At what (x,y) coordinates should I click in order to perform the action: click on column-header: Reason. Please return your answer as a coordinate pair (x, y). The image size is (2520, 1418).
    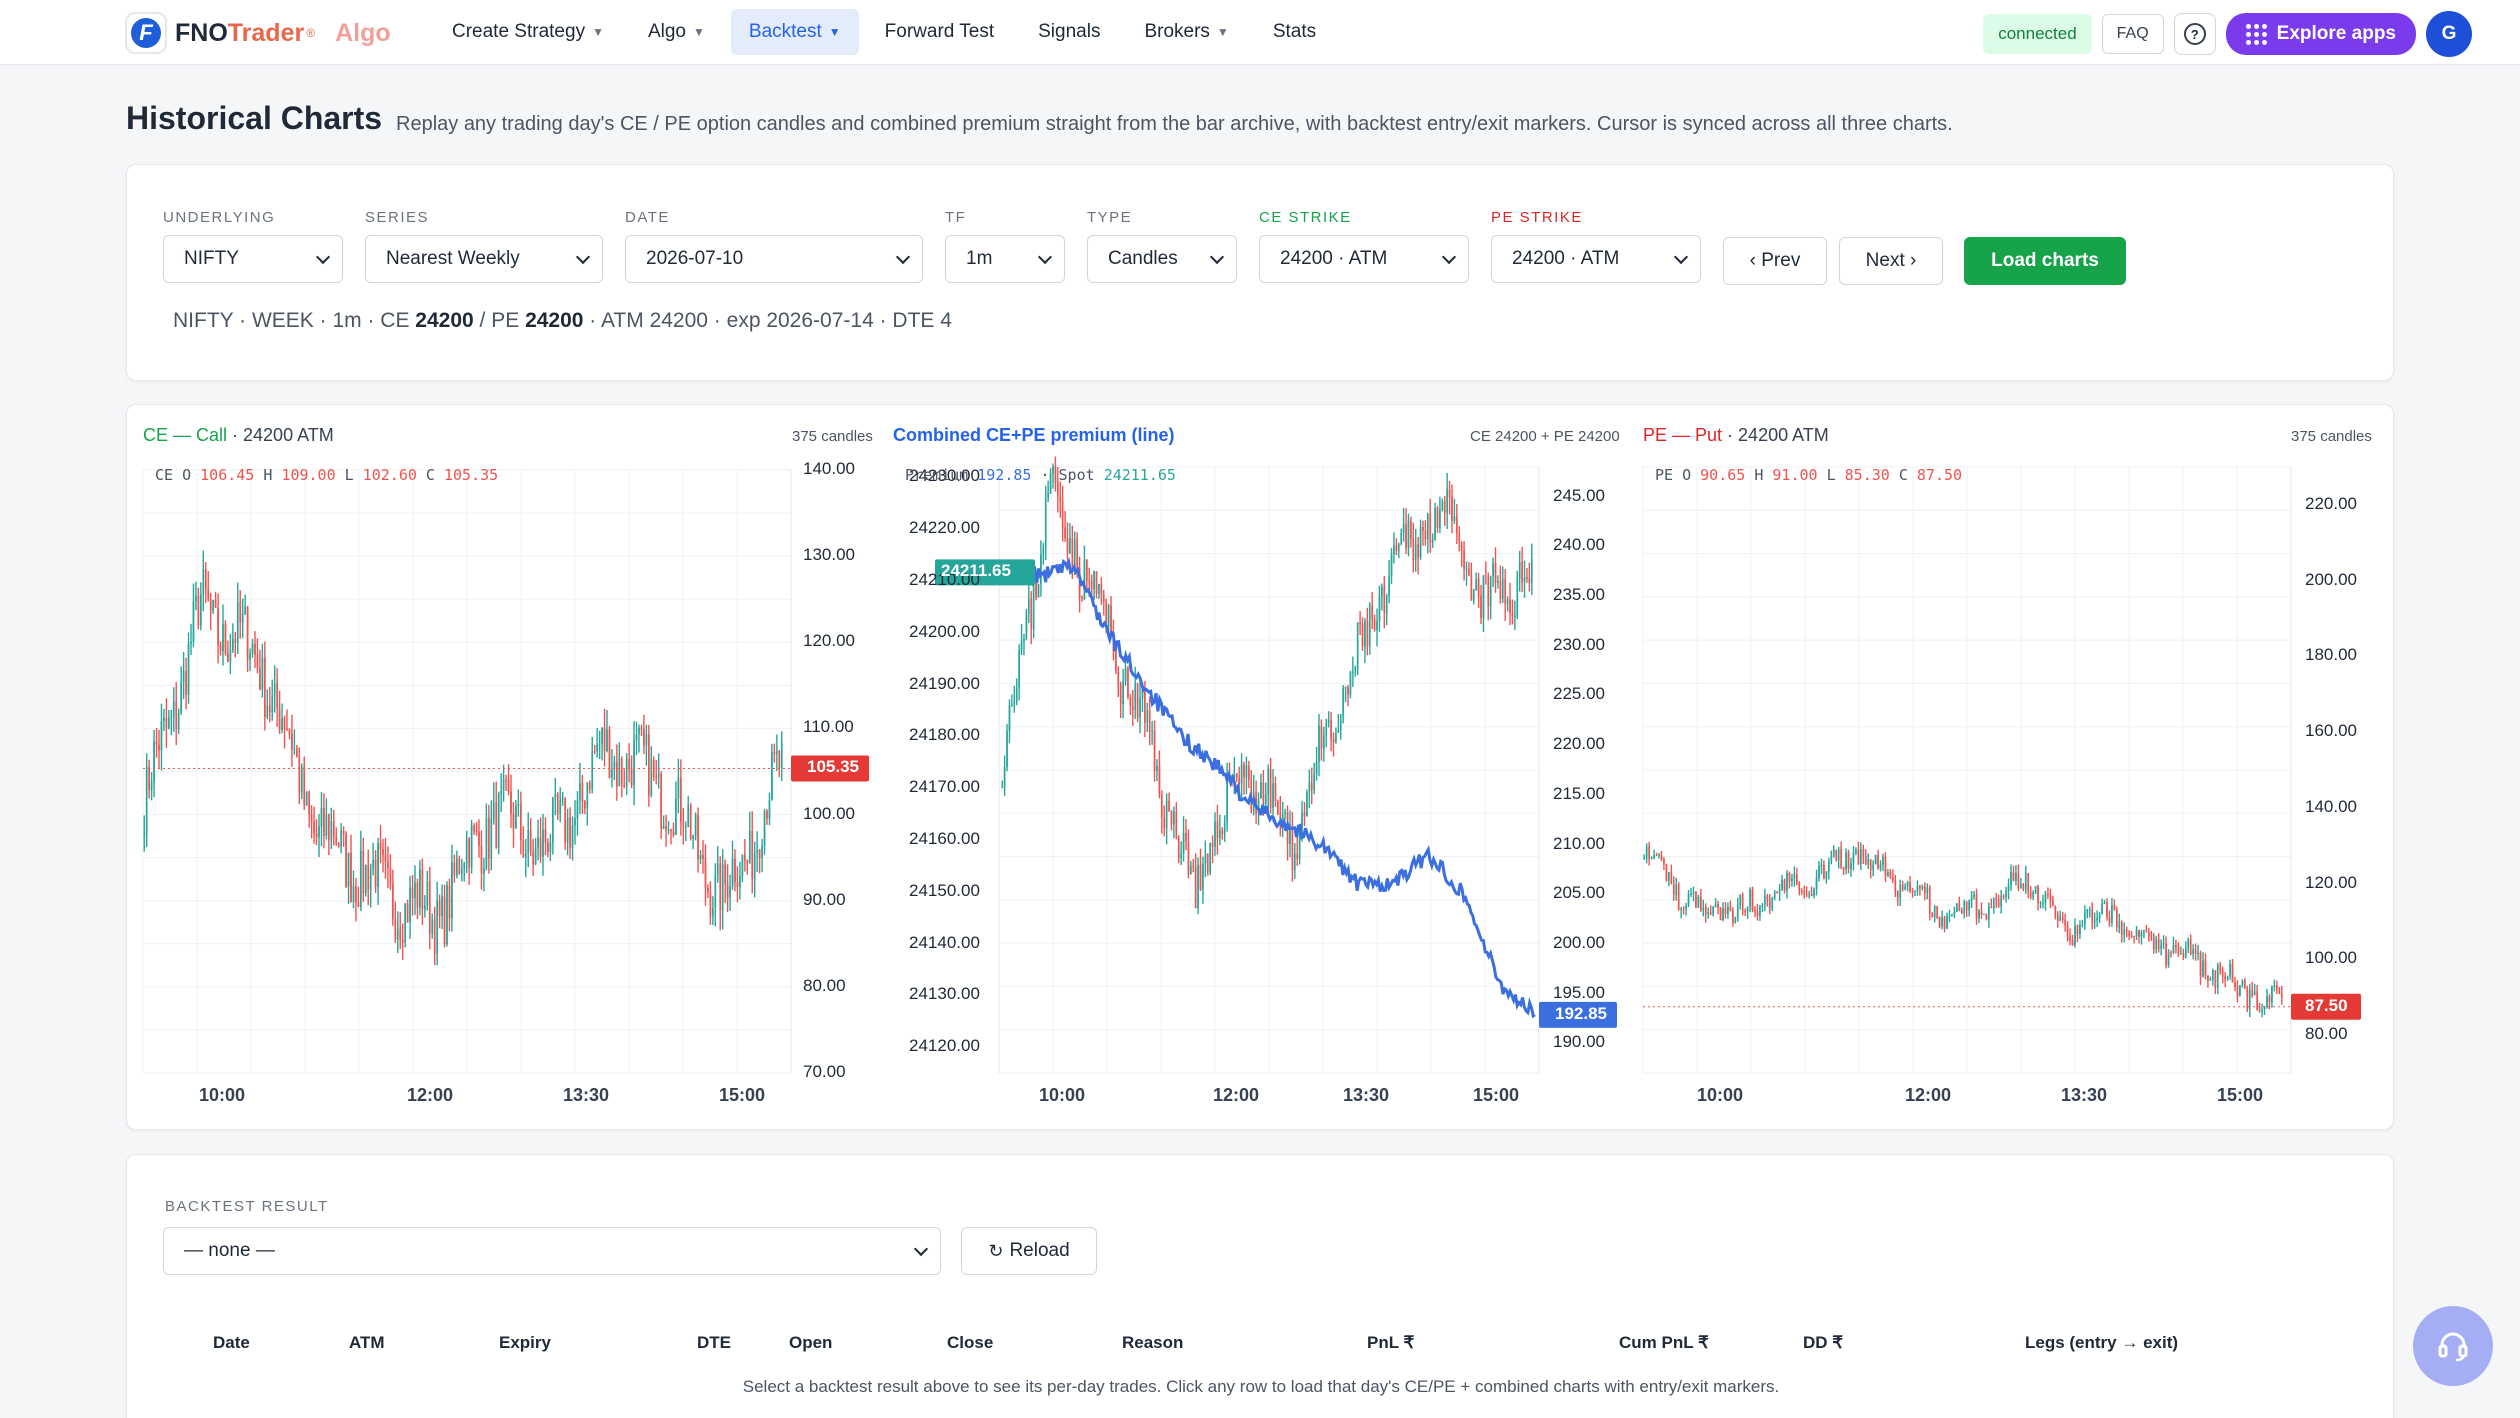
    Looking at the image, I should click on (1153, 1342).